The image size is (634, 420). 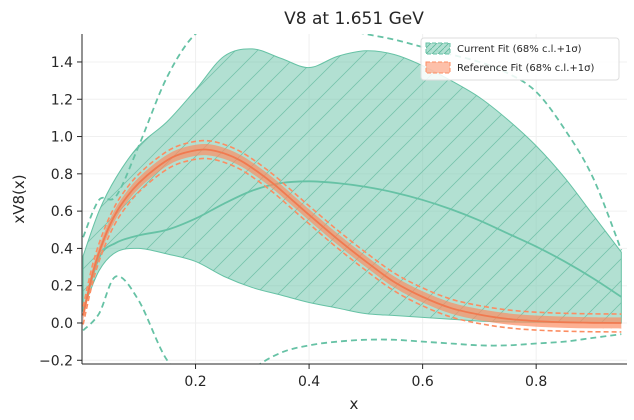 What do you see at coordinates (525, 68) in the screenshot?
I see `legend-label-reference: Reference Fit (68% c.l.+1σ)` at bounding box center [525, 68].